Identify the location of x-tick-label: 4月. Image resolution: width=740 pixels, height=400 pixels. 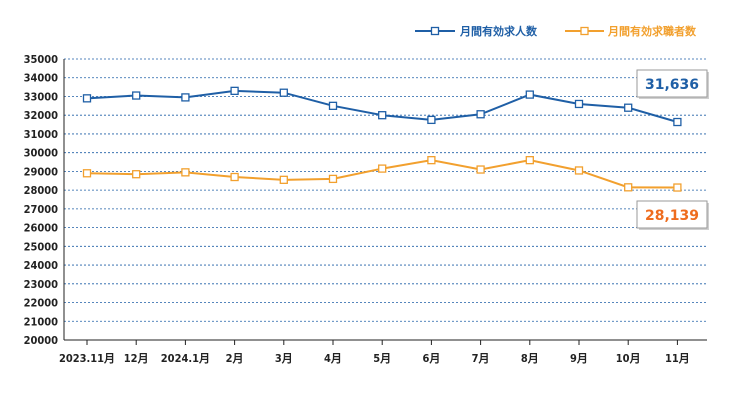
(333, 358).